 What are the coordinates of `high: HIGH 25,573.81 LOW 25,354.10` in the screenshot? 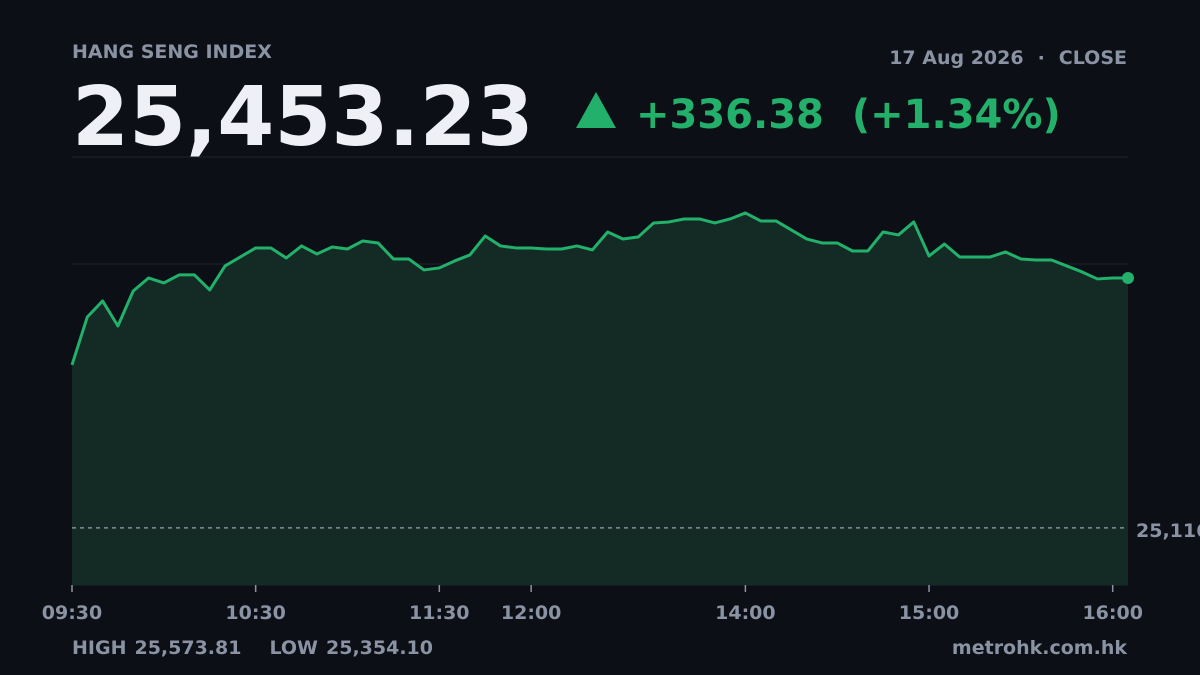 It's located at (252, 648).